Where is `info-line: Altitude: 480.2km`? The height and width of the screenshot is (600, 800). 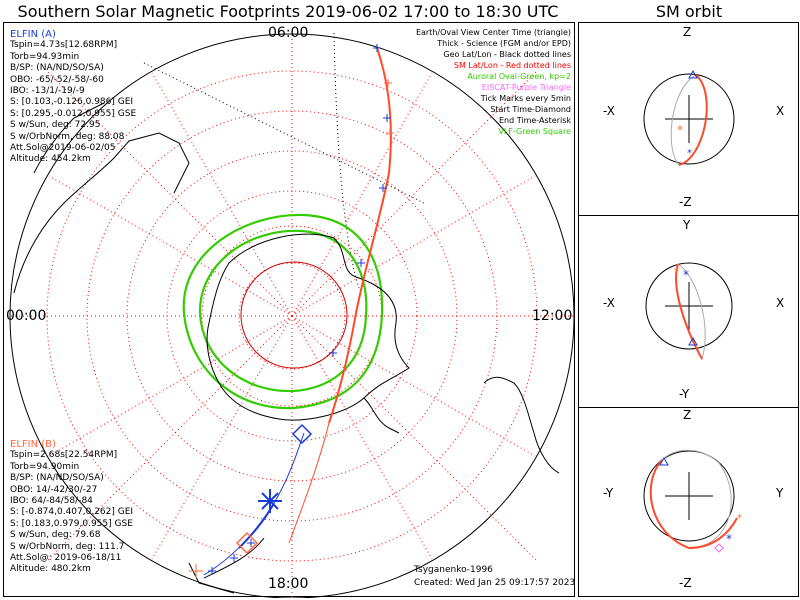
info-line: Altitude: 480.2km is located at coordinates (50, 569).